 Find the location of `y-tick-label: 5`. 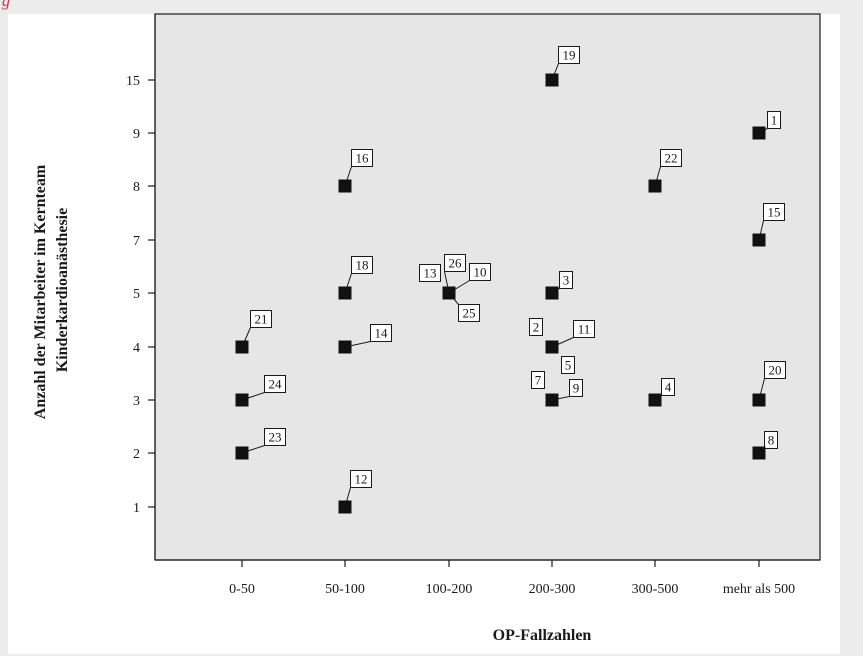

y-tick-label: 5 is located at coordinates (136, 294).